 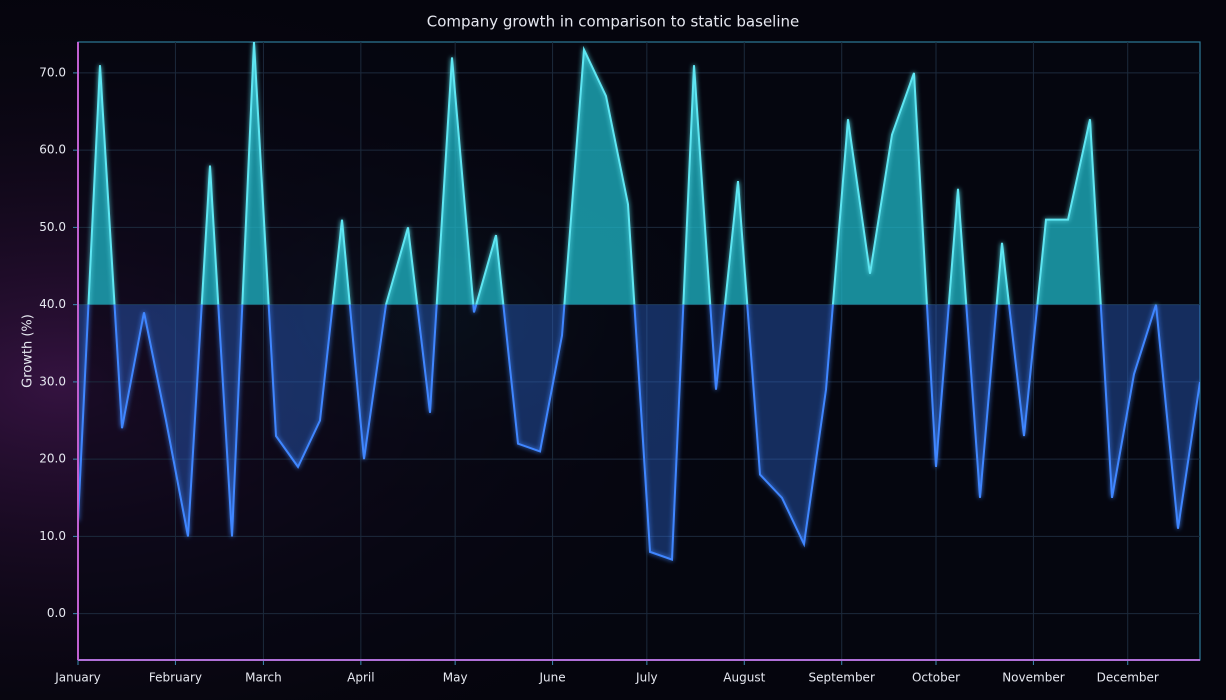 What do you see at coordinates (360, 678) in the screenshot?
I see `x-tick-label: April` at bounding box center [360, 678].